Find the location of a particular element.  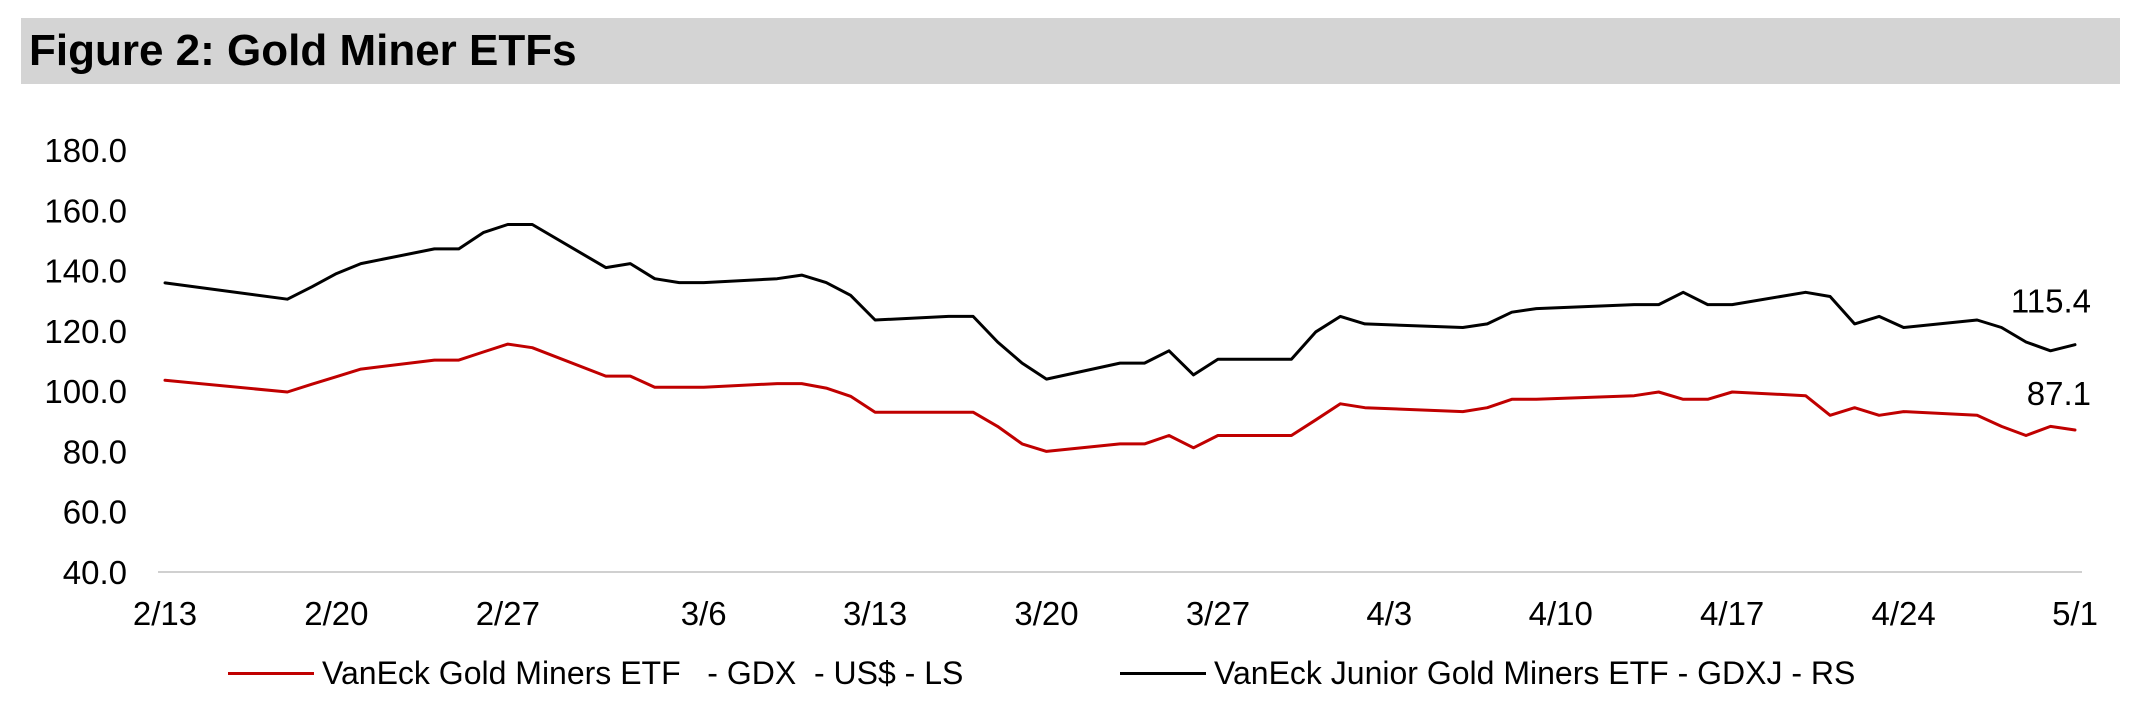

x-tick-label: 2/13 is located at coordinates (165, 613).